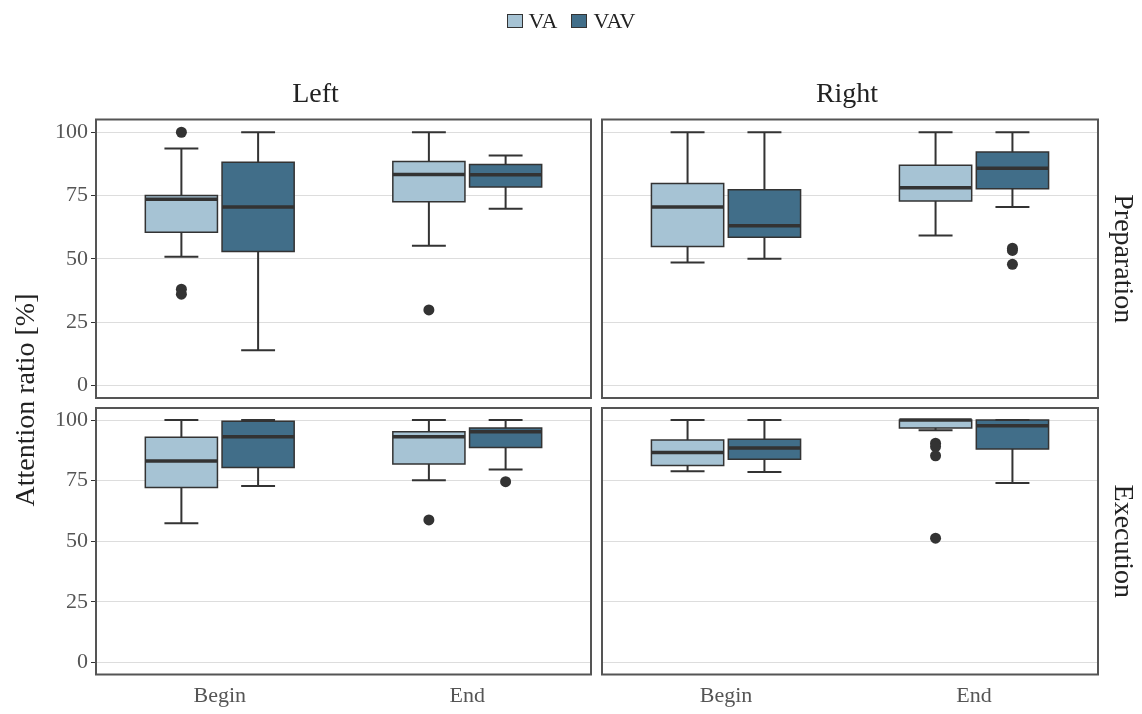 This screenshot has height=714, width=1142. Describe the element at coordinates (614, 21) in the screenshot. I see `legend-label: VAV` at that location.